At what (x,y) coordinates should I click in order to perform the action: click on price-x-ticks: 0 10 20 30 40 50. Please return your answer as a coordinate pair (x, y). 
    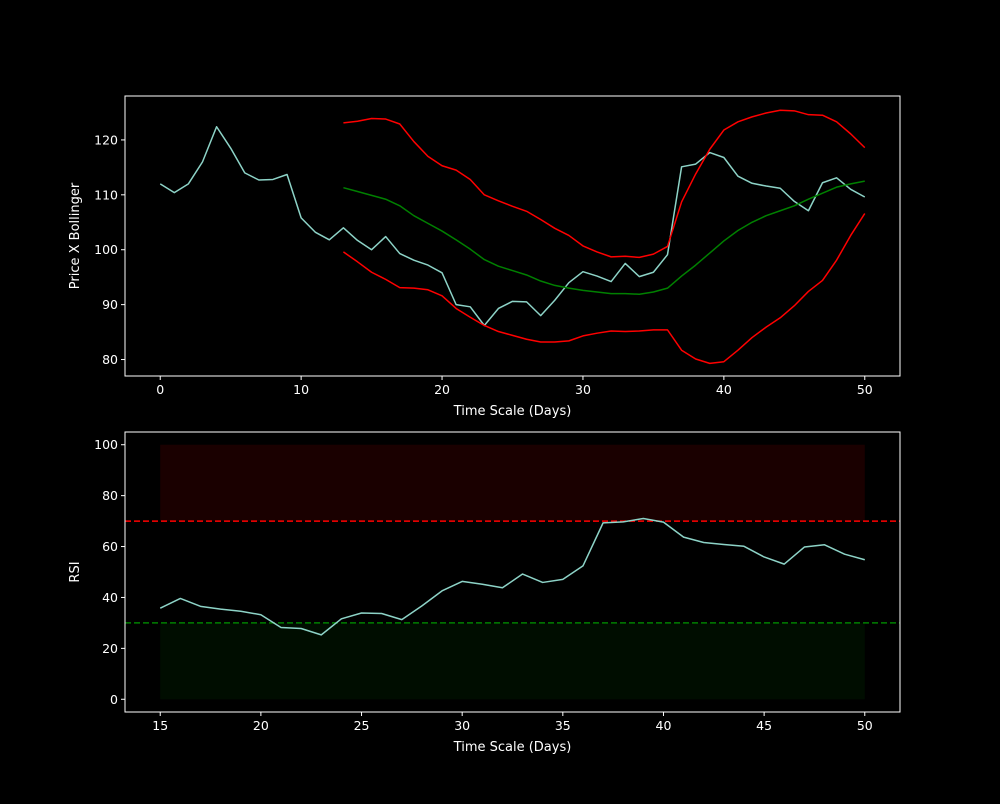
    Looking at the image, I should click on (514, 386).